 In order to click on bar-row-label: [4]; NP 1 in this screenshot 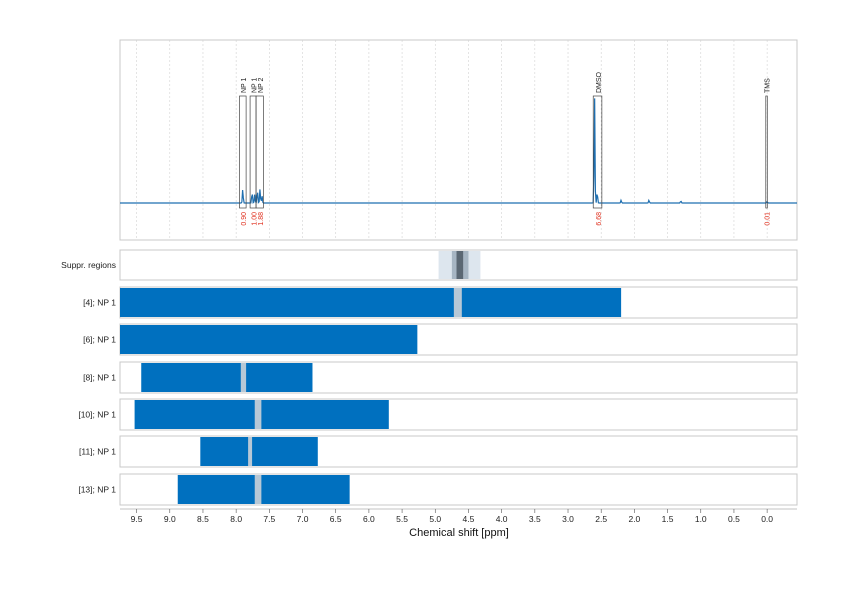, I will do `click(99, 303)`.